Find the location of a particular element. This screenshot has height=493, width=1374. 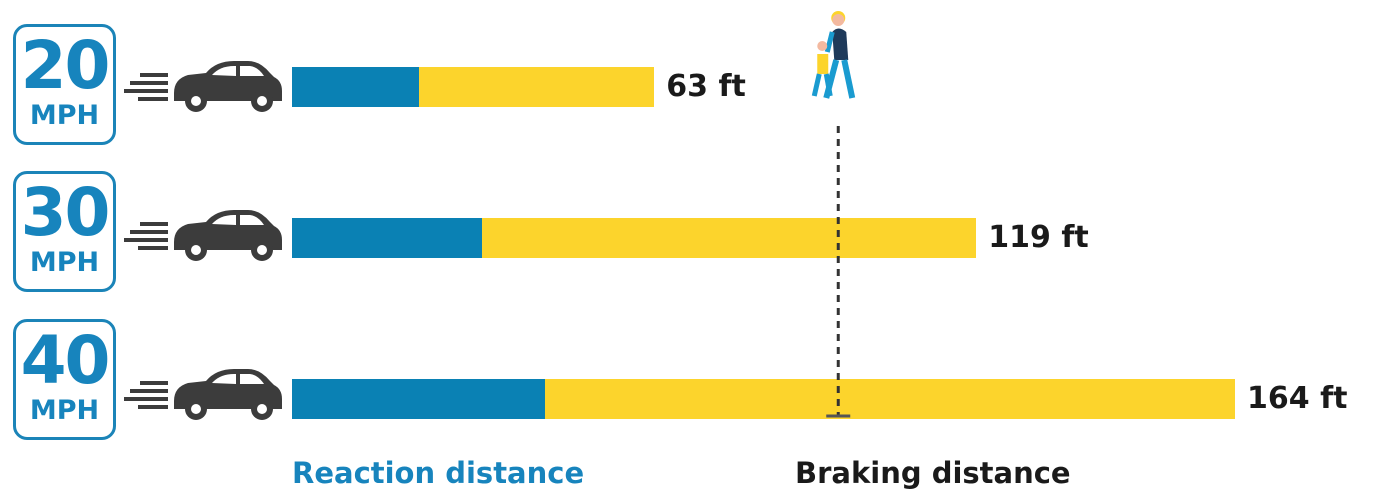

speed-sign-30: 30 MPH is located at coordinates (64, 231).